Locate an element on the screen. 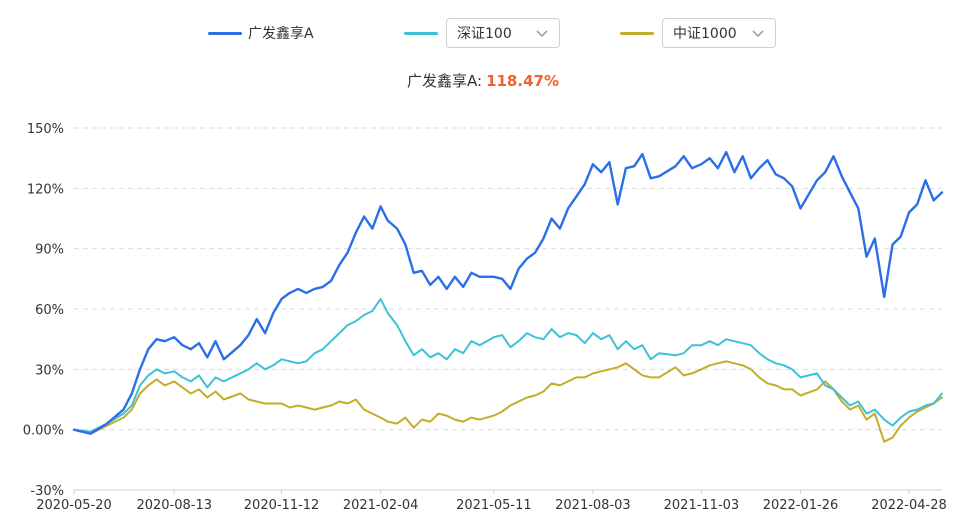 Image resolution: width=966 pixels, height=527 pixels. legend-swatch-index1 is located at coordinates (421, 33).